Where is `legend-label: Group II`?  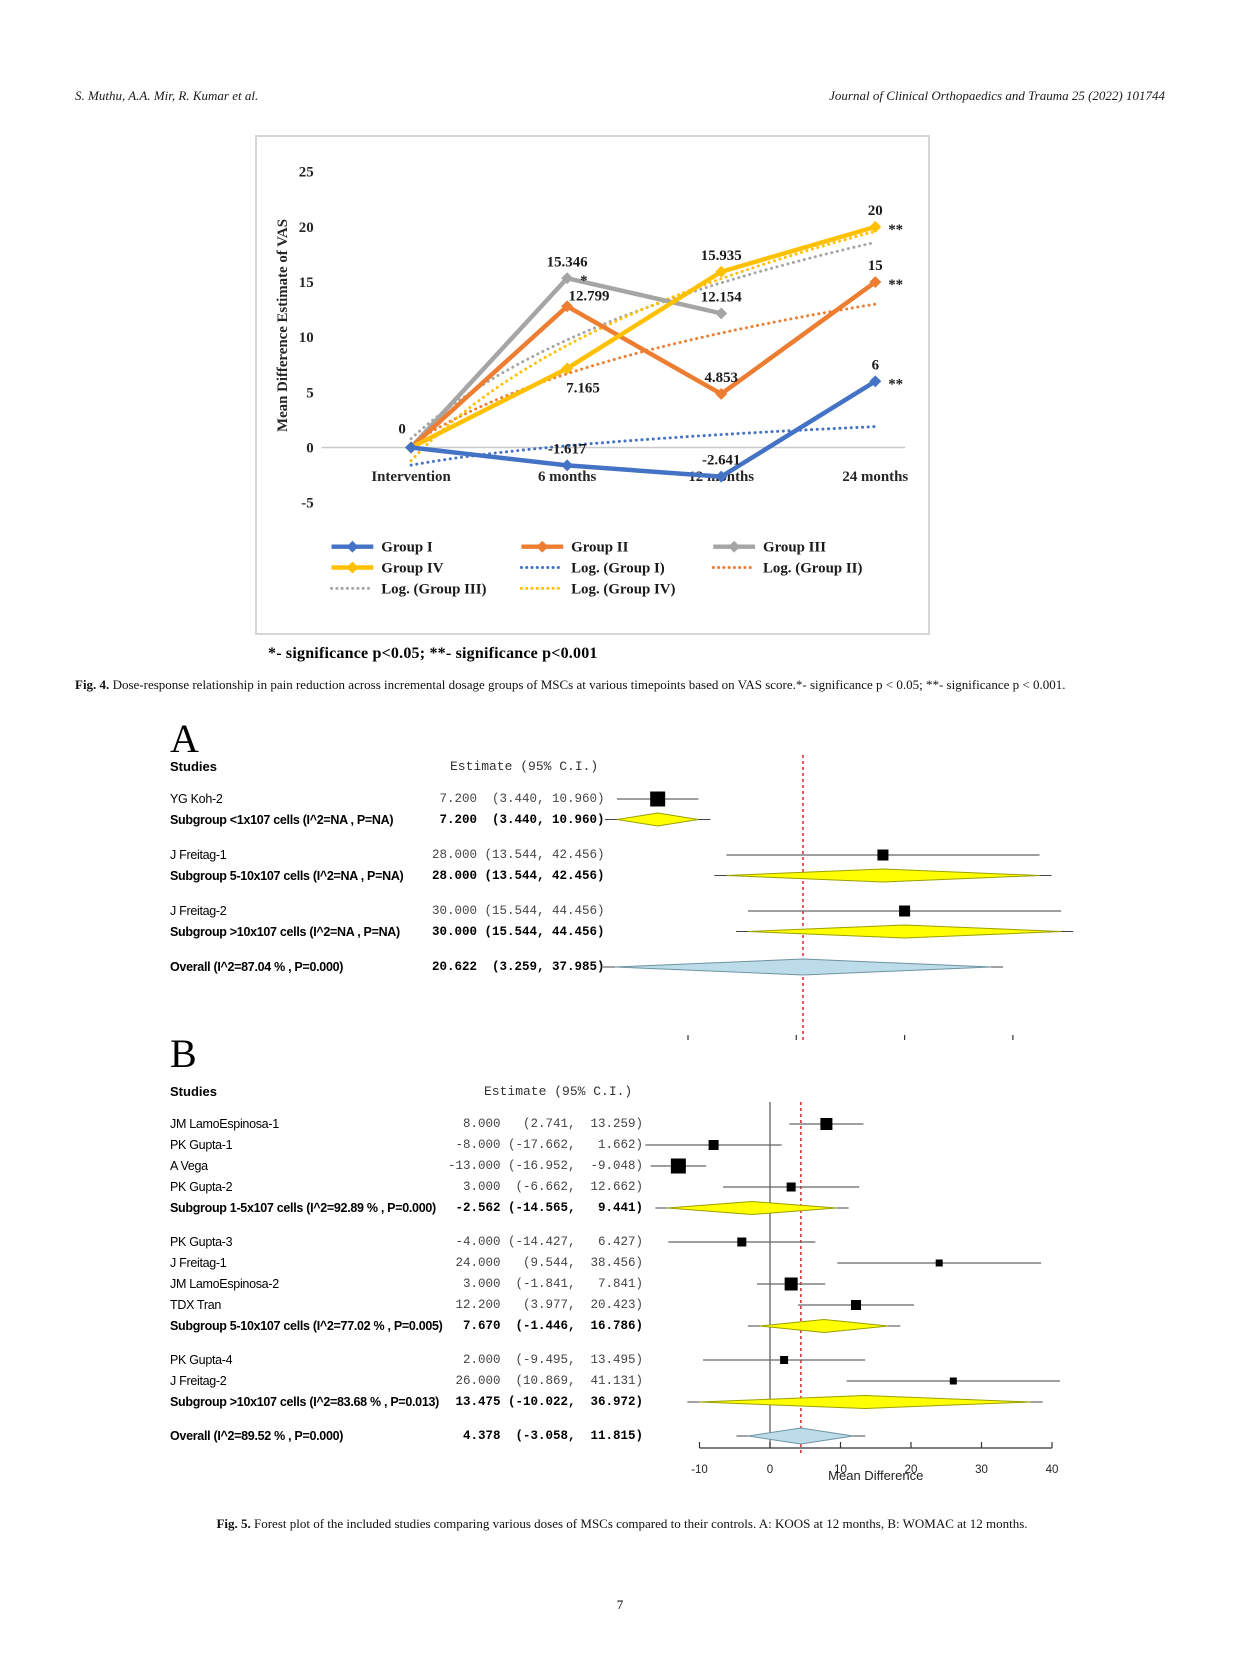 legend-label: Group II is located at coordinates (599, 548).